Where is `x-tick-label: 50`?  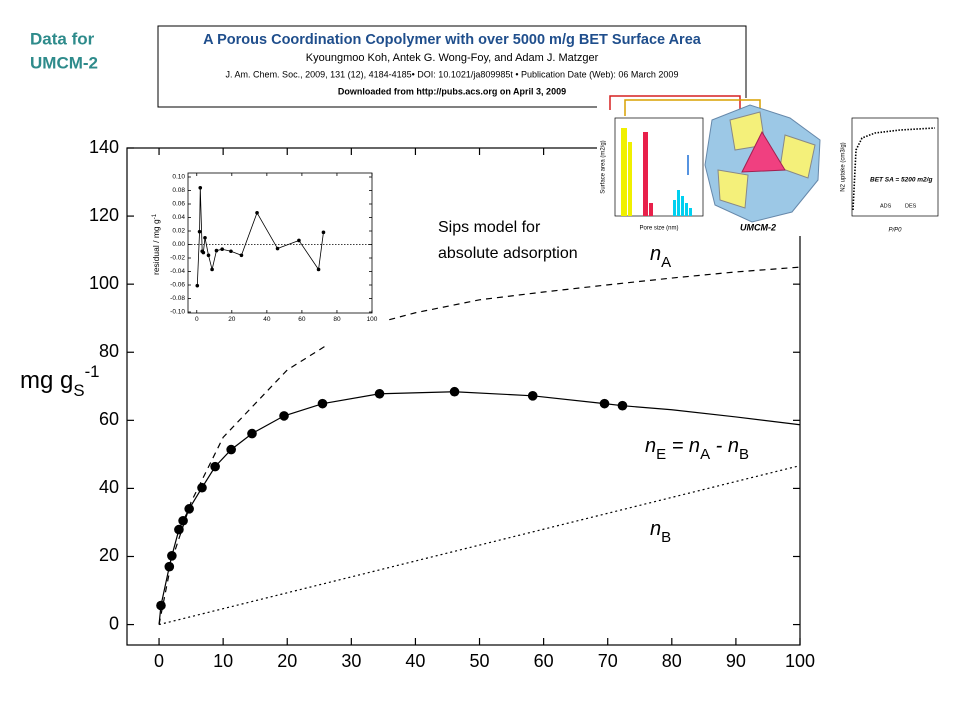 x-tick-label: 50 is located at coordinates (480, 661).